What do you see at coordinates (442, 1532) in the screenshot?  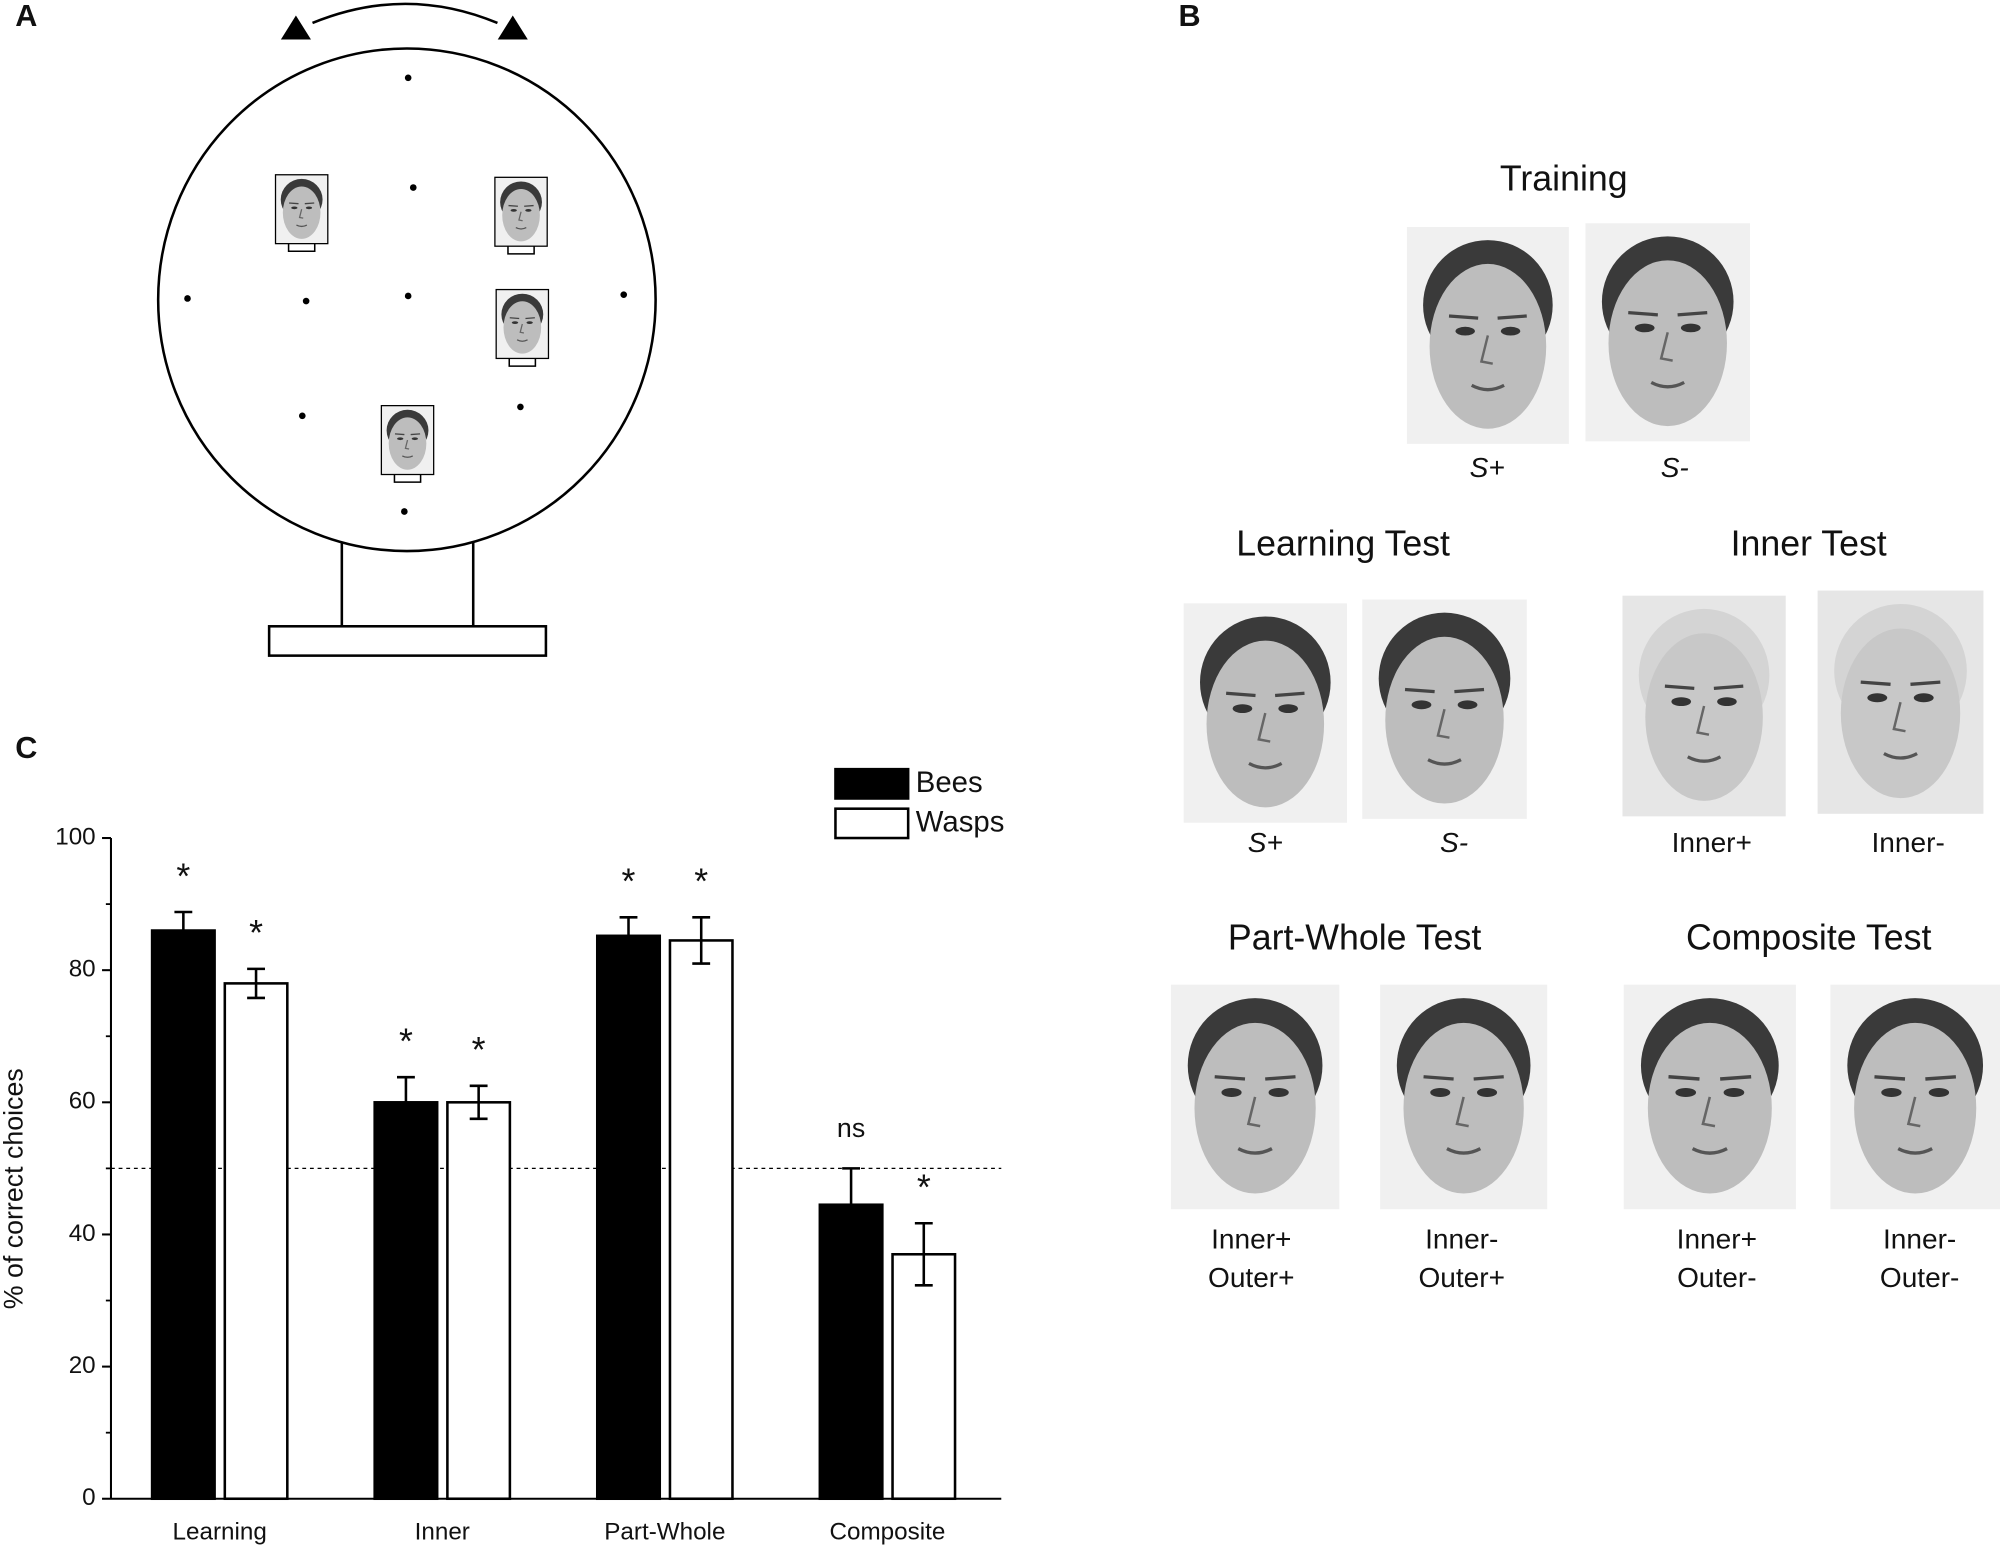 I see `x-tick-label: Inner` at bounding box center [442, 1532].